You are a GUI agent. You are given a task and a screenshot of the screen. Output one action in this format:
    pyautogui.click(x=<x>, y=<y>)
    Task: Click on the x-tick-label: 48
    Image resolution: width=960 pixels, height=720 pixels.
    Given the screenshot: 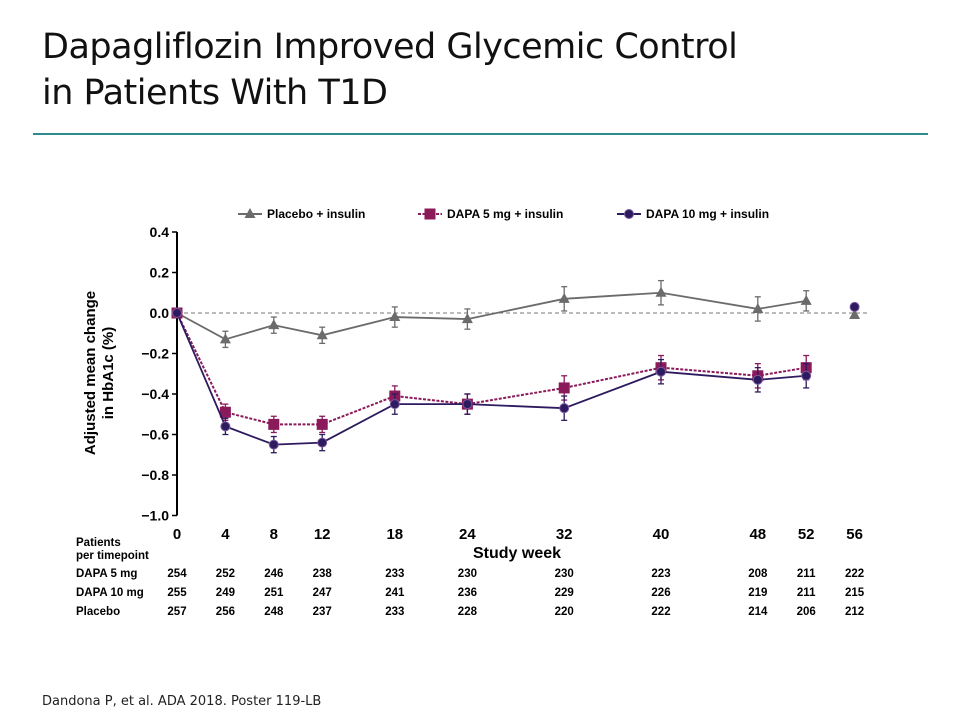 What is the action you would take?
    pyautogui.click(x=757, y=534)
    